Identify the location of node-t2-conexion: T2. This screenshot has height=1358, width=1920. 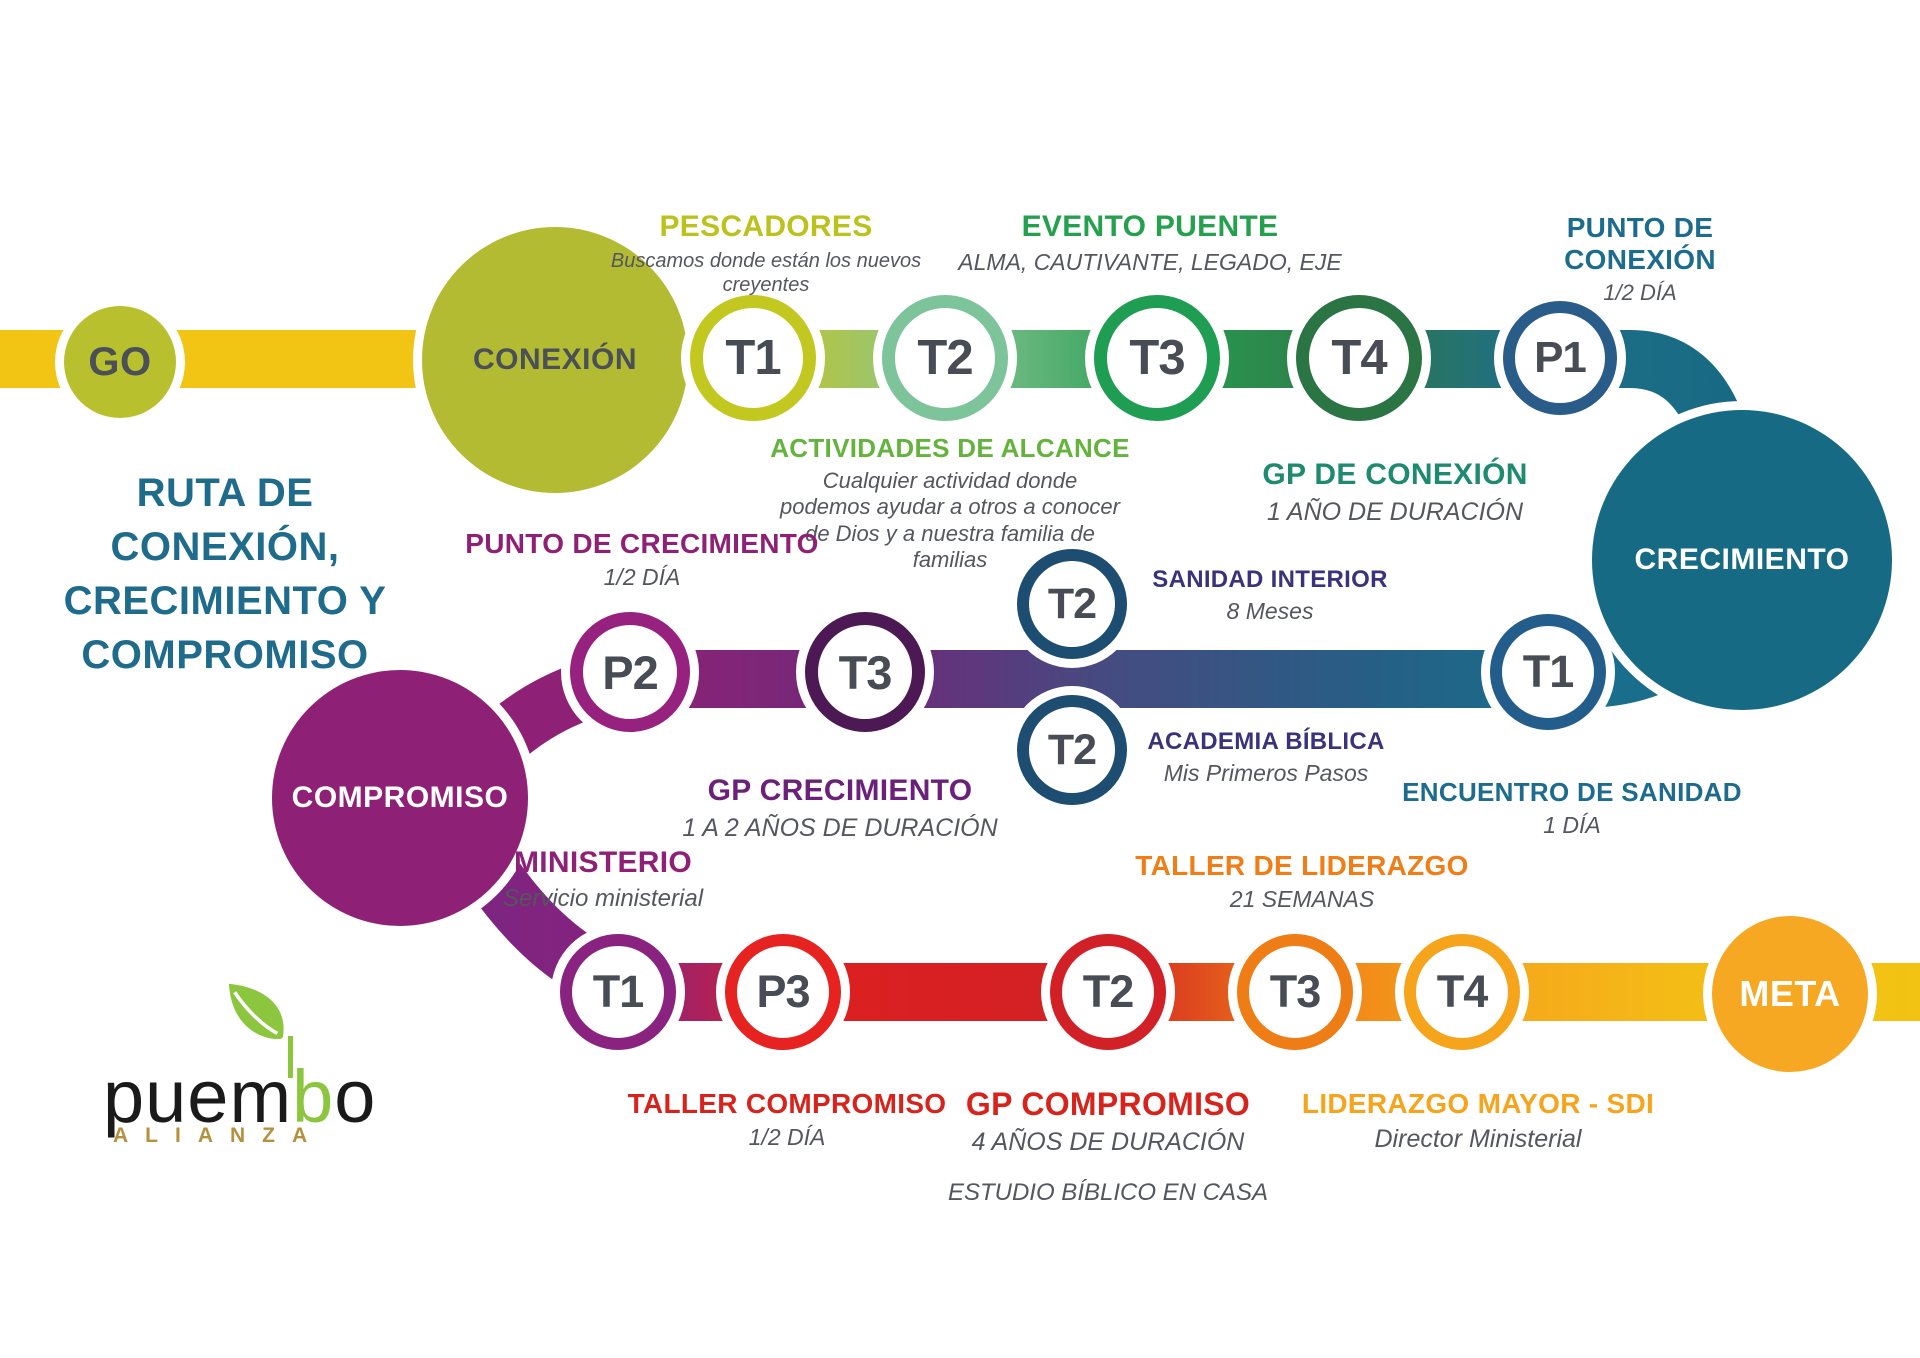
(945, 358).